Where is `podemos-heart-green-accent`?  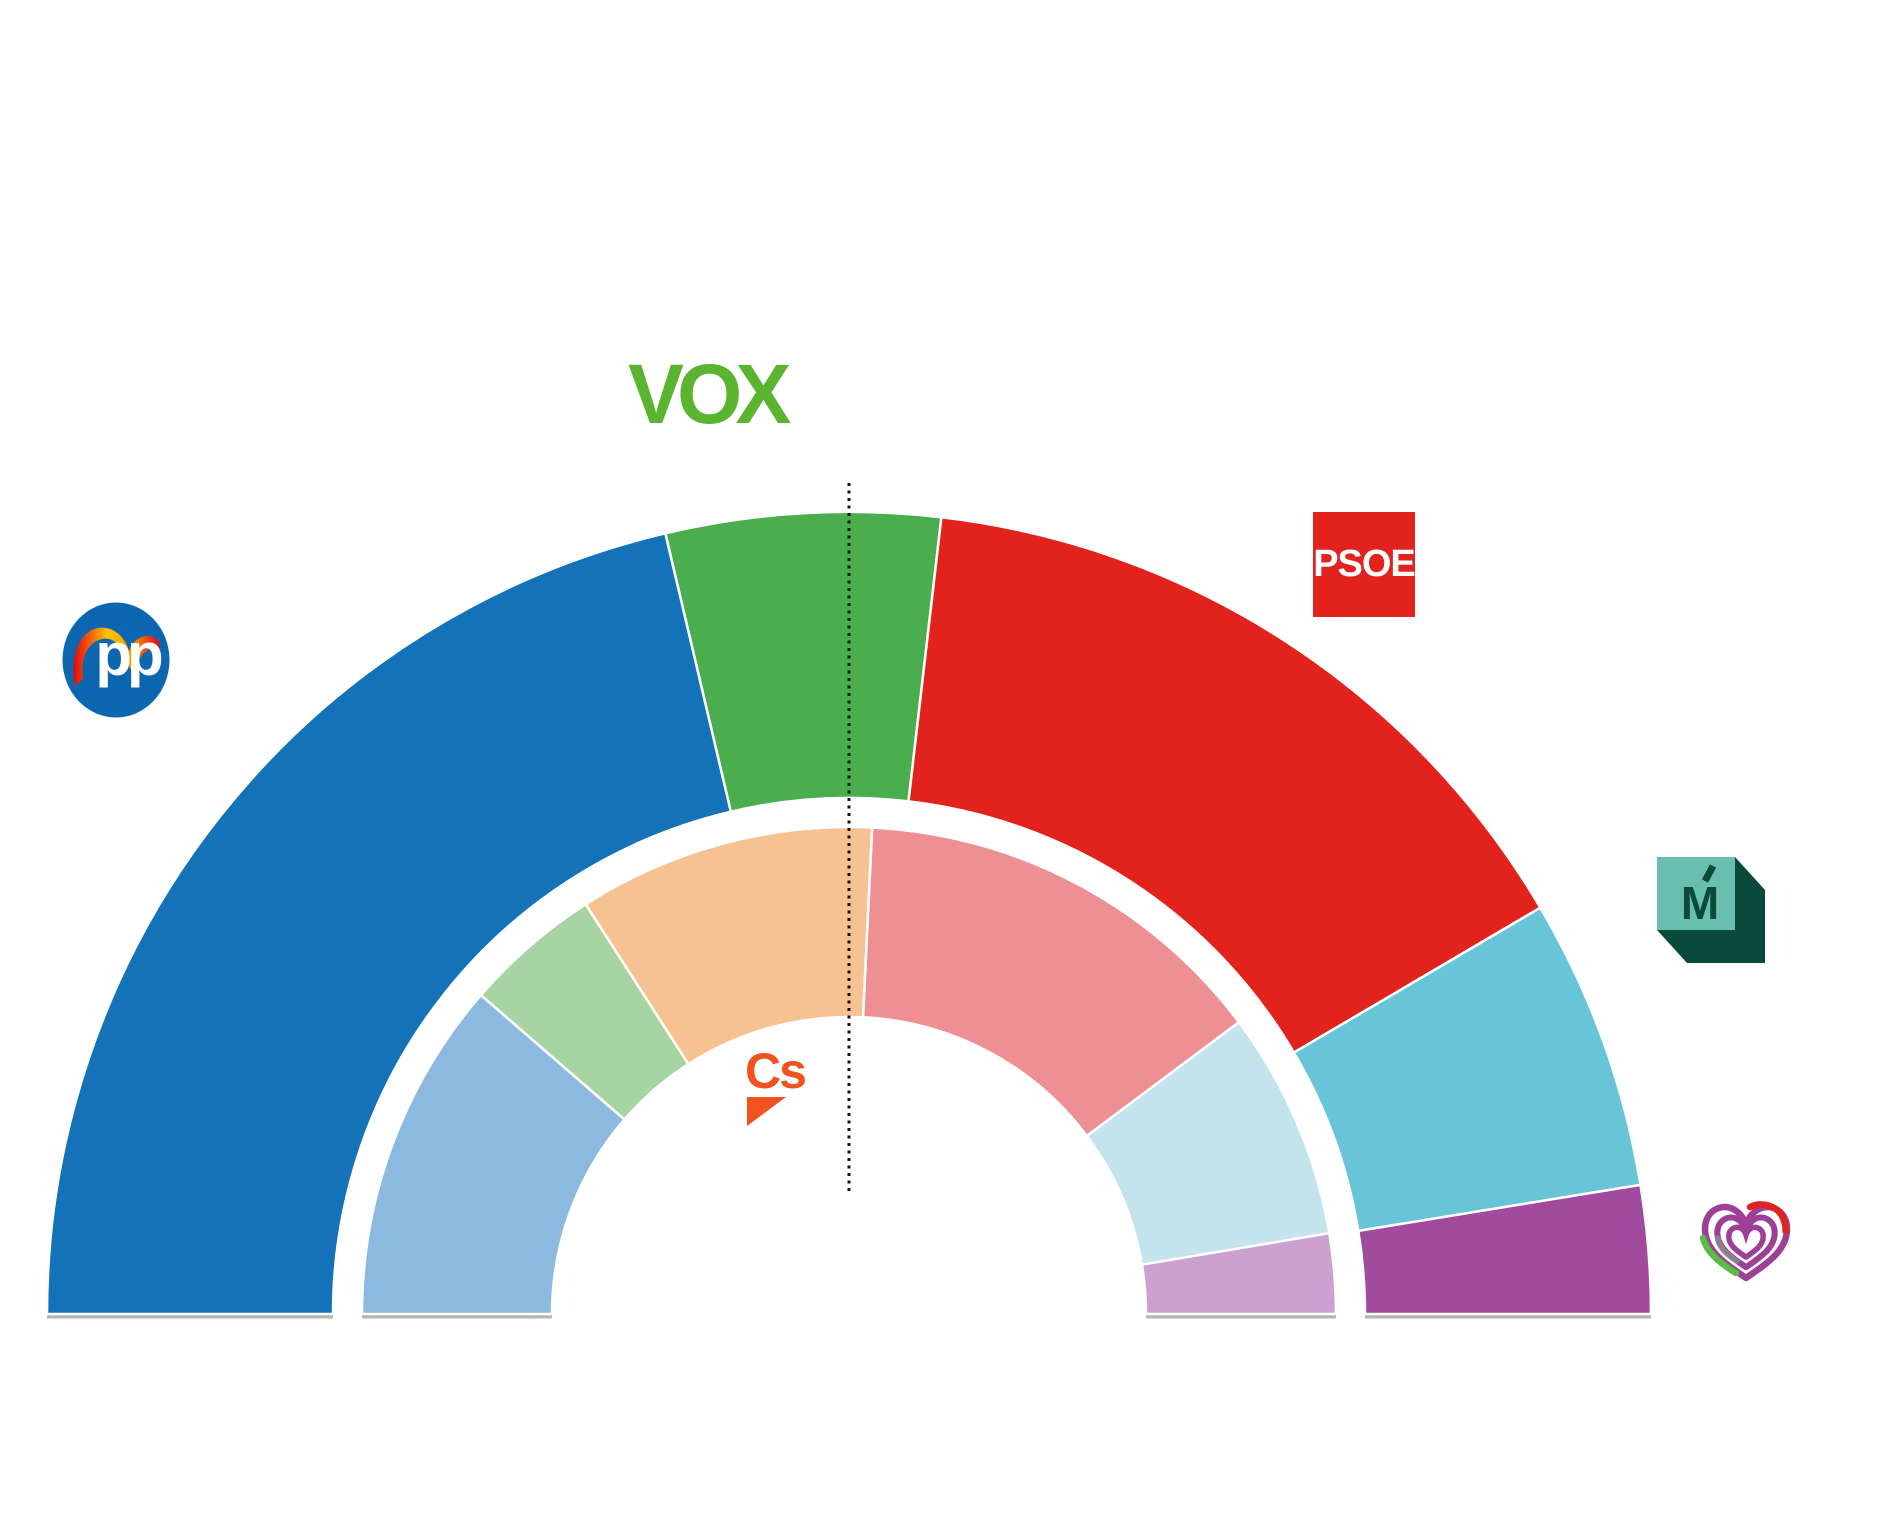 podemos-heart-green-accent is located at coordinates (1719, 1255).